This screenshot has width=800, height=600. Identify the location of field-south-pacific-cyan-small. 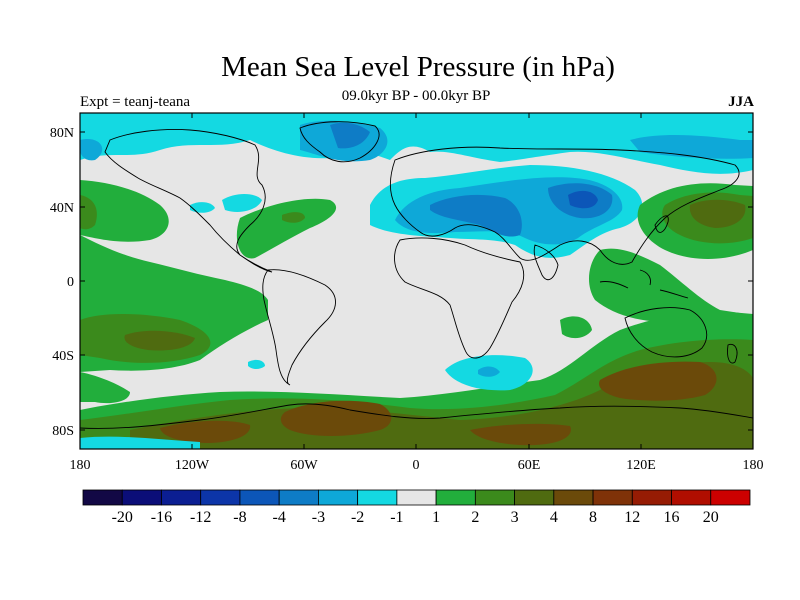
(256, 364).